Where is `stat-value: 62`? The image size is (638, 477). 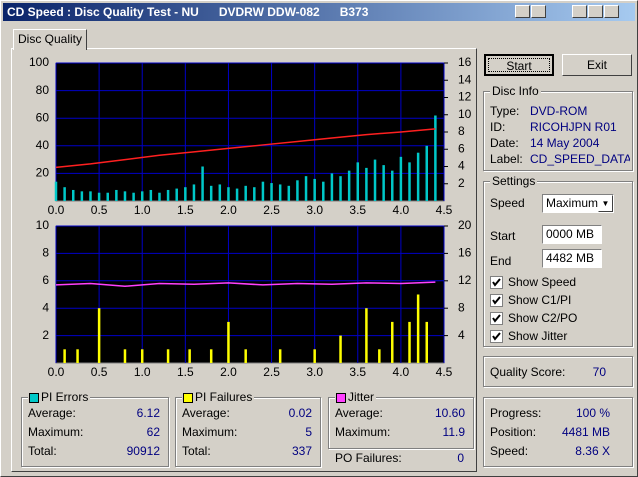
stat-value: 62 is located at coordinates (153, 432).